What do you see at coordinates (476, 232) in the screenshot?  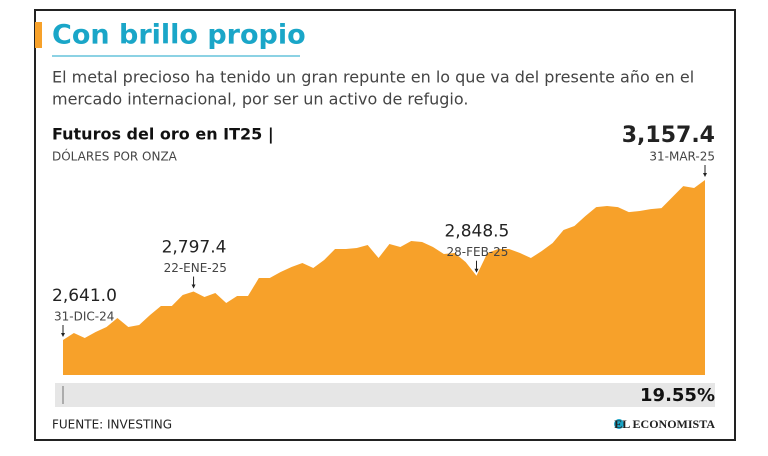 I see `value-label: 2,848.5` at bounding box center [476, 232].